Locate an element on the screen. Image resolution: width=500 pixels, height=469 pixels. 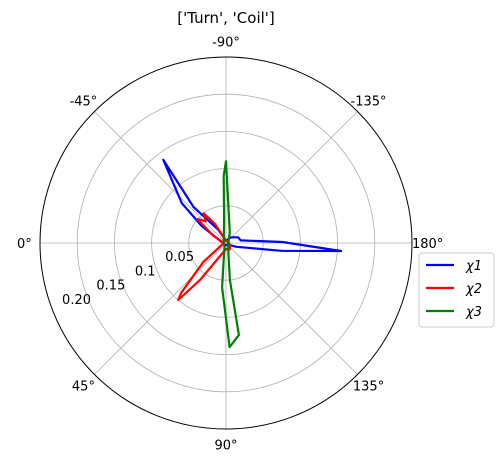
angle-tick-label: -45° is located at coordinates (84, 101).